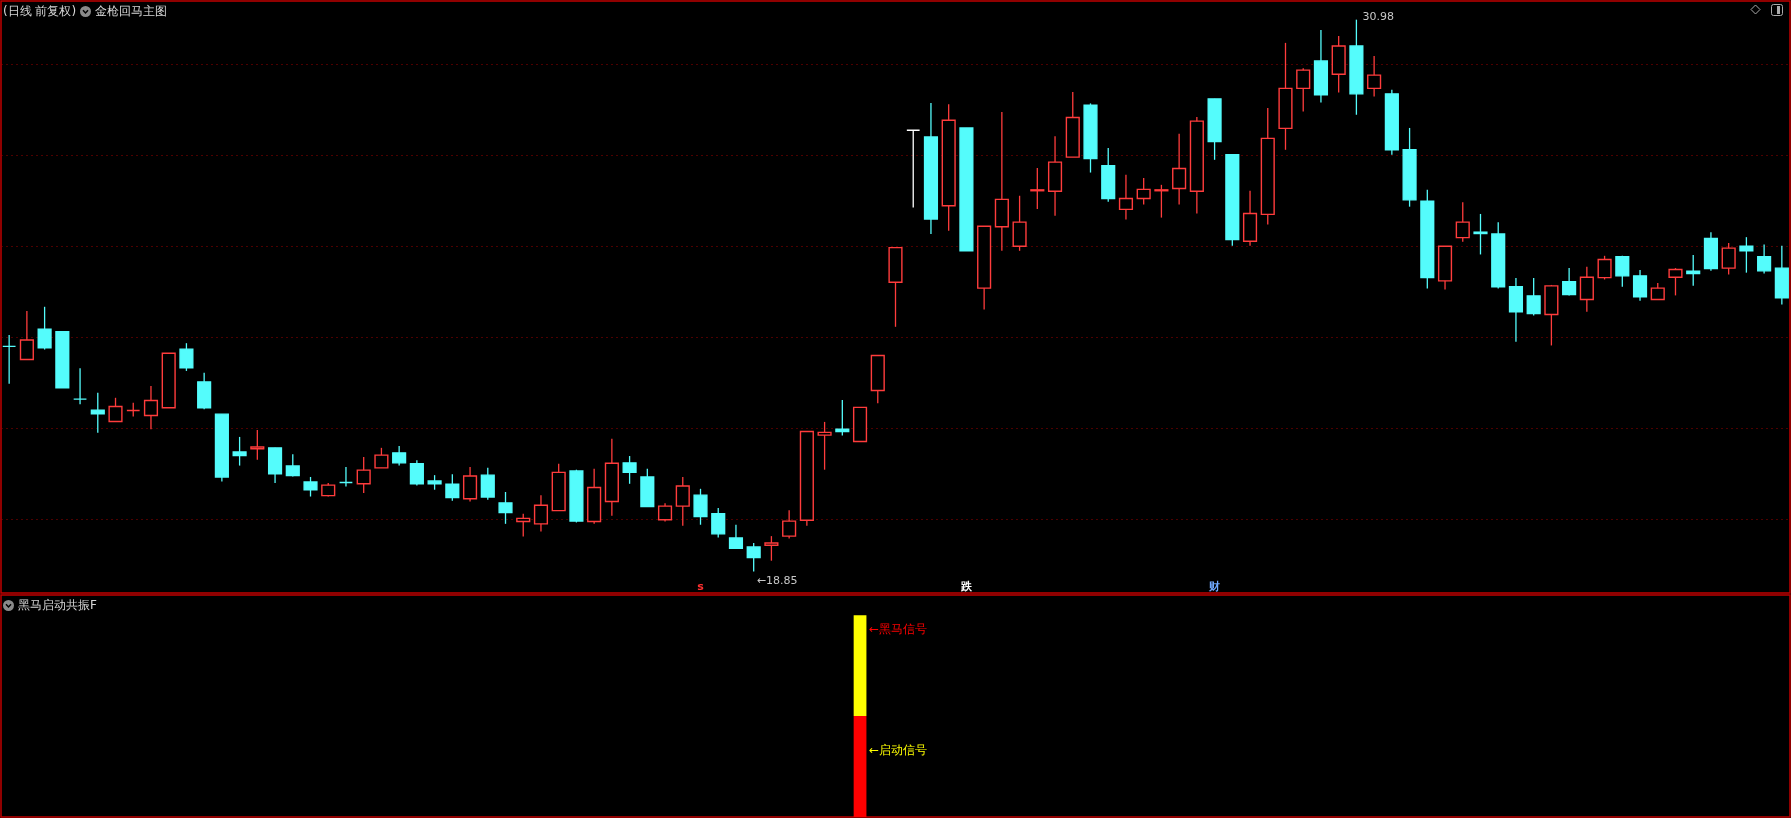 The width and height of the screenshot is (1791, 818). I want to click on annotation: ←启动信号, so click(898, 750).